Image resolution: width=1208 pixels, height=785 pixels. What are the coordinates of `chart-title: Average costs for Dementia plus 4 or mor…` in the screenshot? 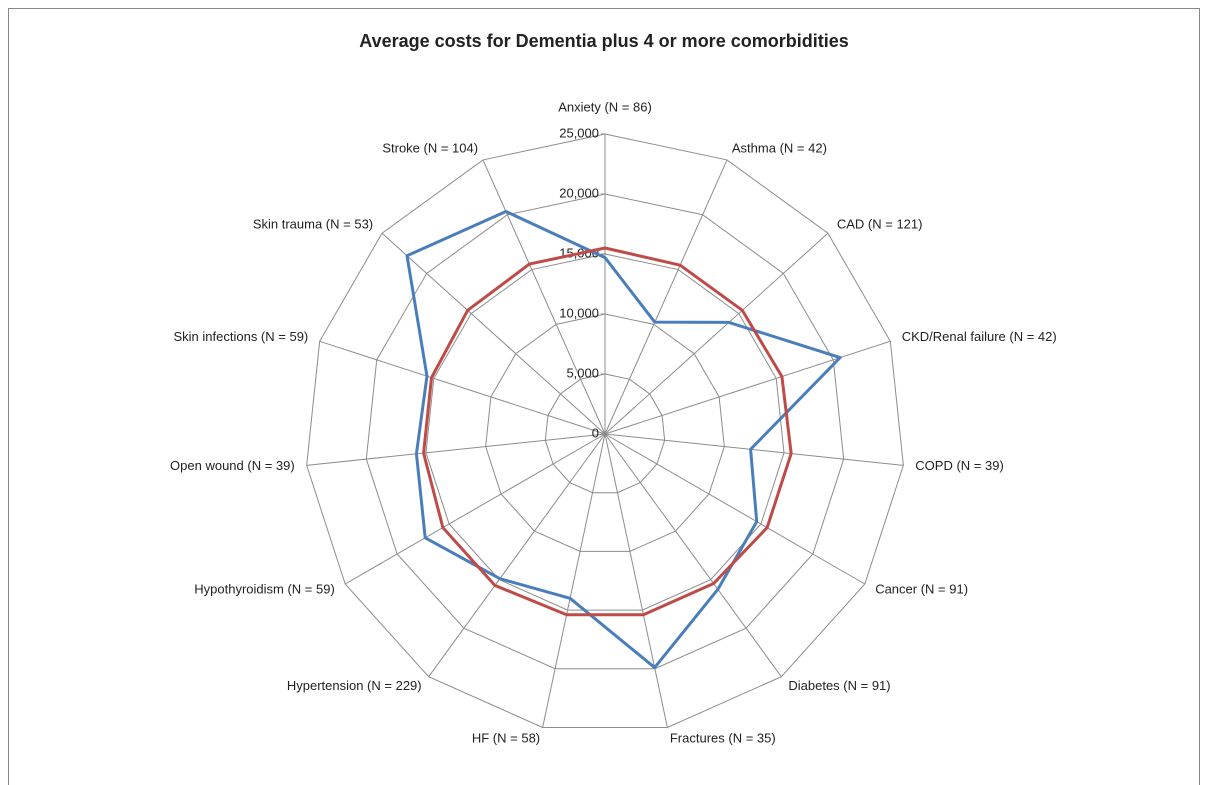 It's located at (603, 41).